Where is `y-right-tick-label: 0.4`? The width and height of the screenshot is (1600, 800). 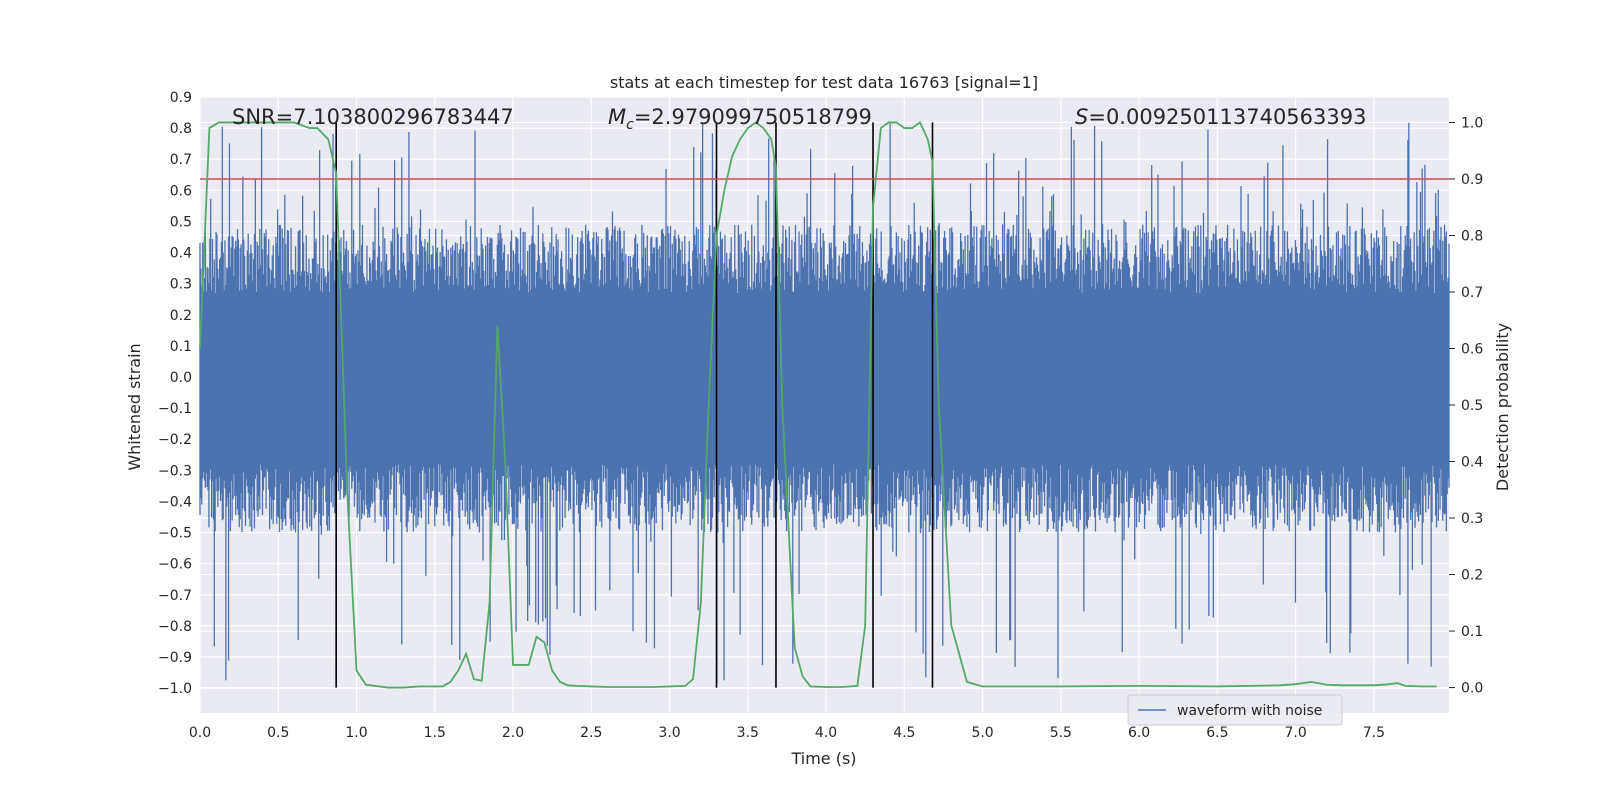
y-right-tick-label: 0.4 is located at coordinates (1472, 463).